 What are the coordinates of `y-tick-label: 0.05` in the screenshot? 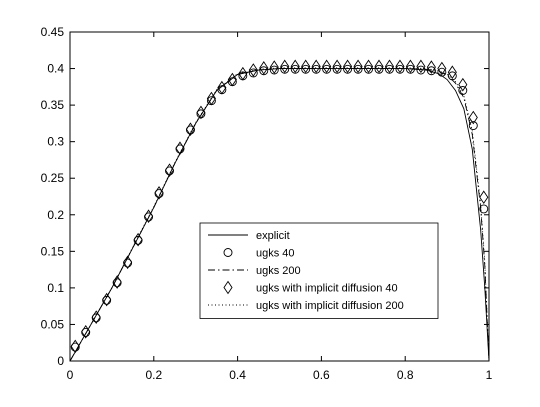 It's located at (53, 324).